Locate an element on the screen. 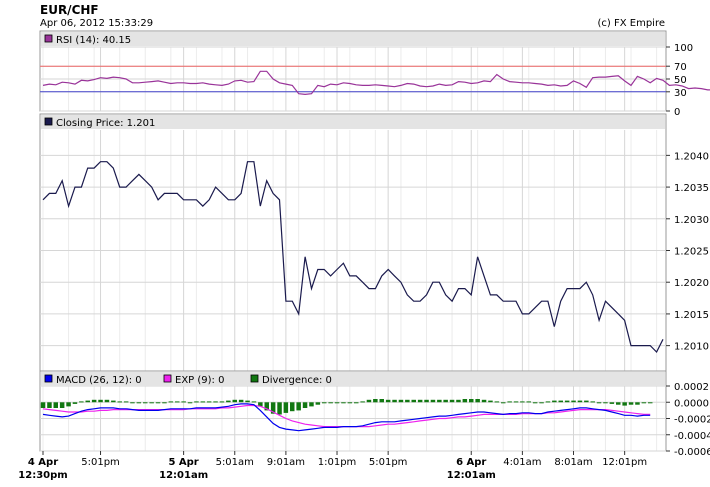 The image size is (710, 487). rsi-legend-label: RSI (14): 40.15 is located at coordinates (93, 40).